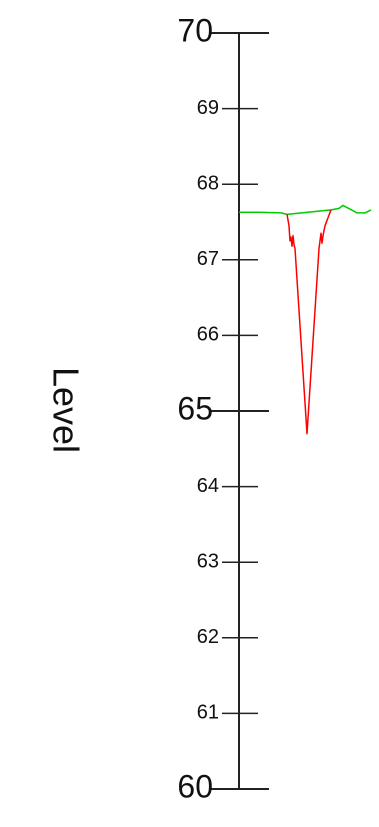 Image resolution: width=379 pixels, height=827 pixels. I want to click on y-tick-label: 60, so click(195, 786).